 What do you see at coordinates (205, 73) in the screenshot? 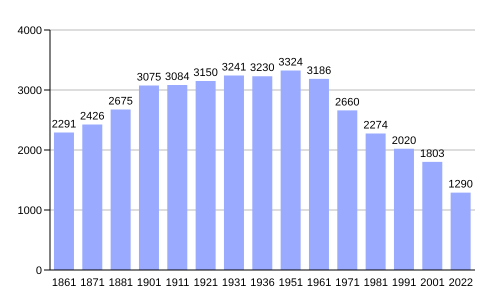
I see `data-label: 3150` at bounding box center [205, 73].